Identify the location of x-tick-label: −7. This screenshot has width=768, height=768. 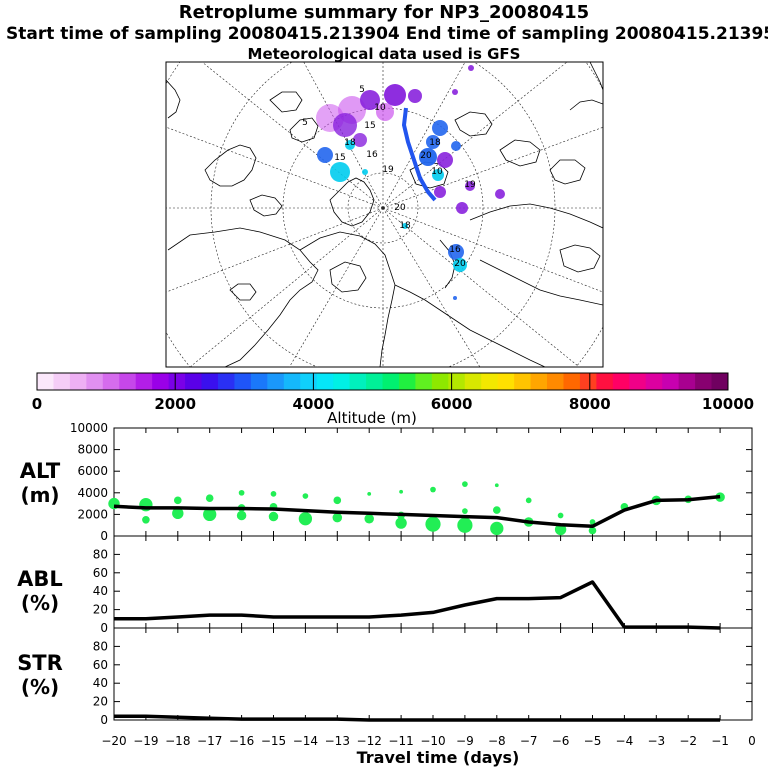
(529, 741).